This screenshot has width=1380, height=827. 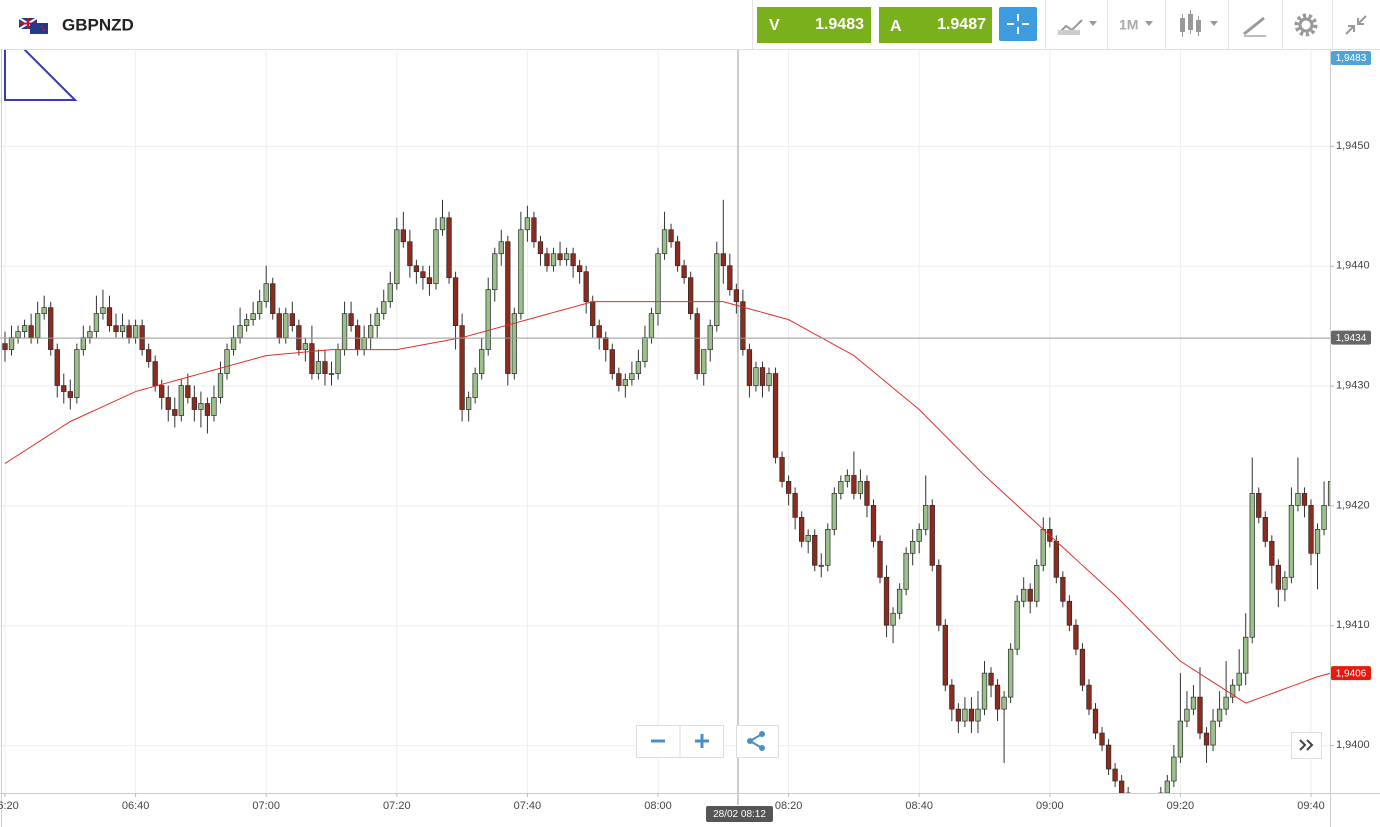 What do you see at coordinates (919, 806) in the screenshot?
I see `x-tick-label: 08:40` at bounding box center [919, 806].